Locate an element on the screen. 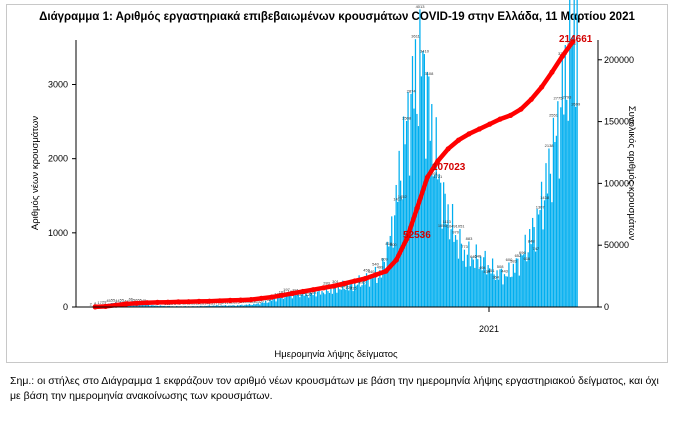  bar-value-label: 3108 is located at coordinates (429, 73).